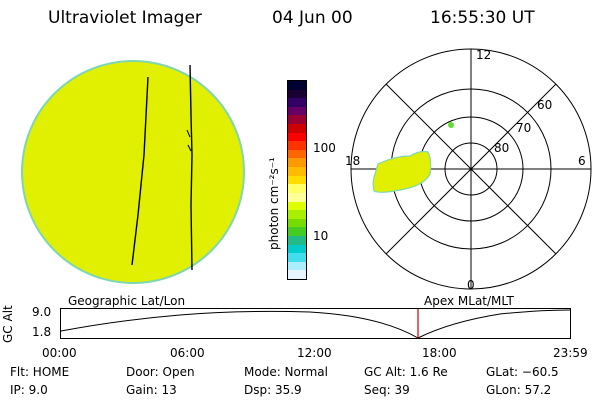 The width and height of the screenshot is (600, 400). I want to click on coastline-east, so click(191, 167).